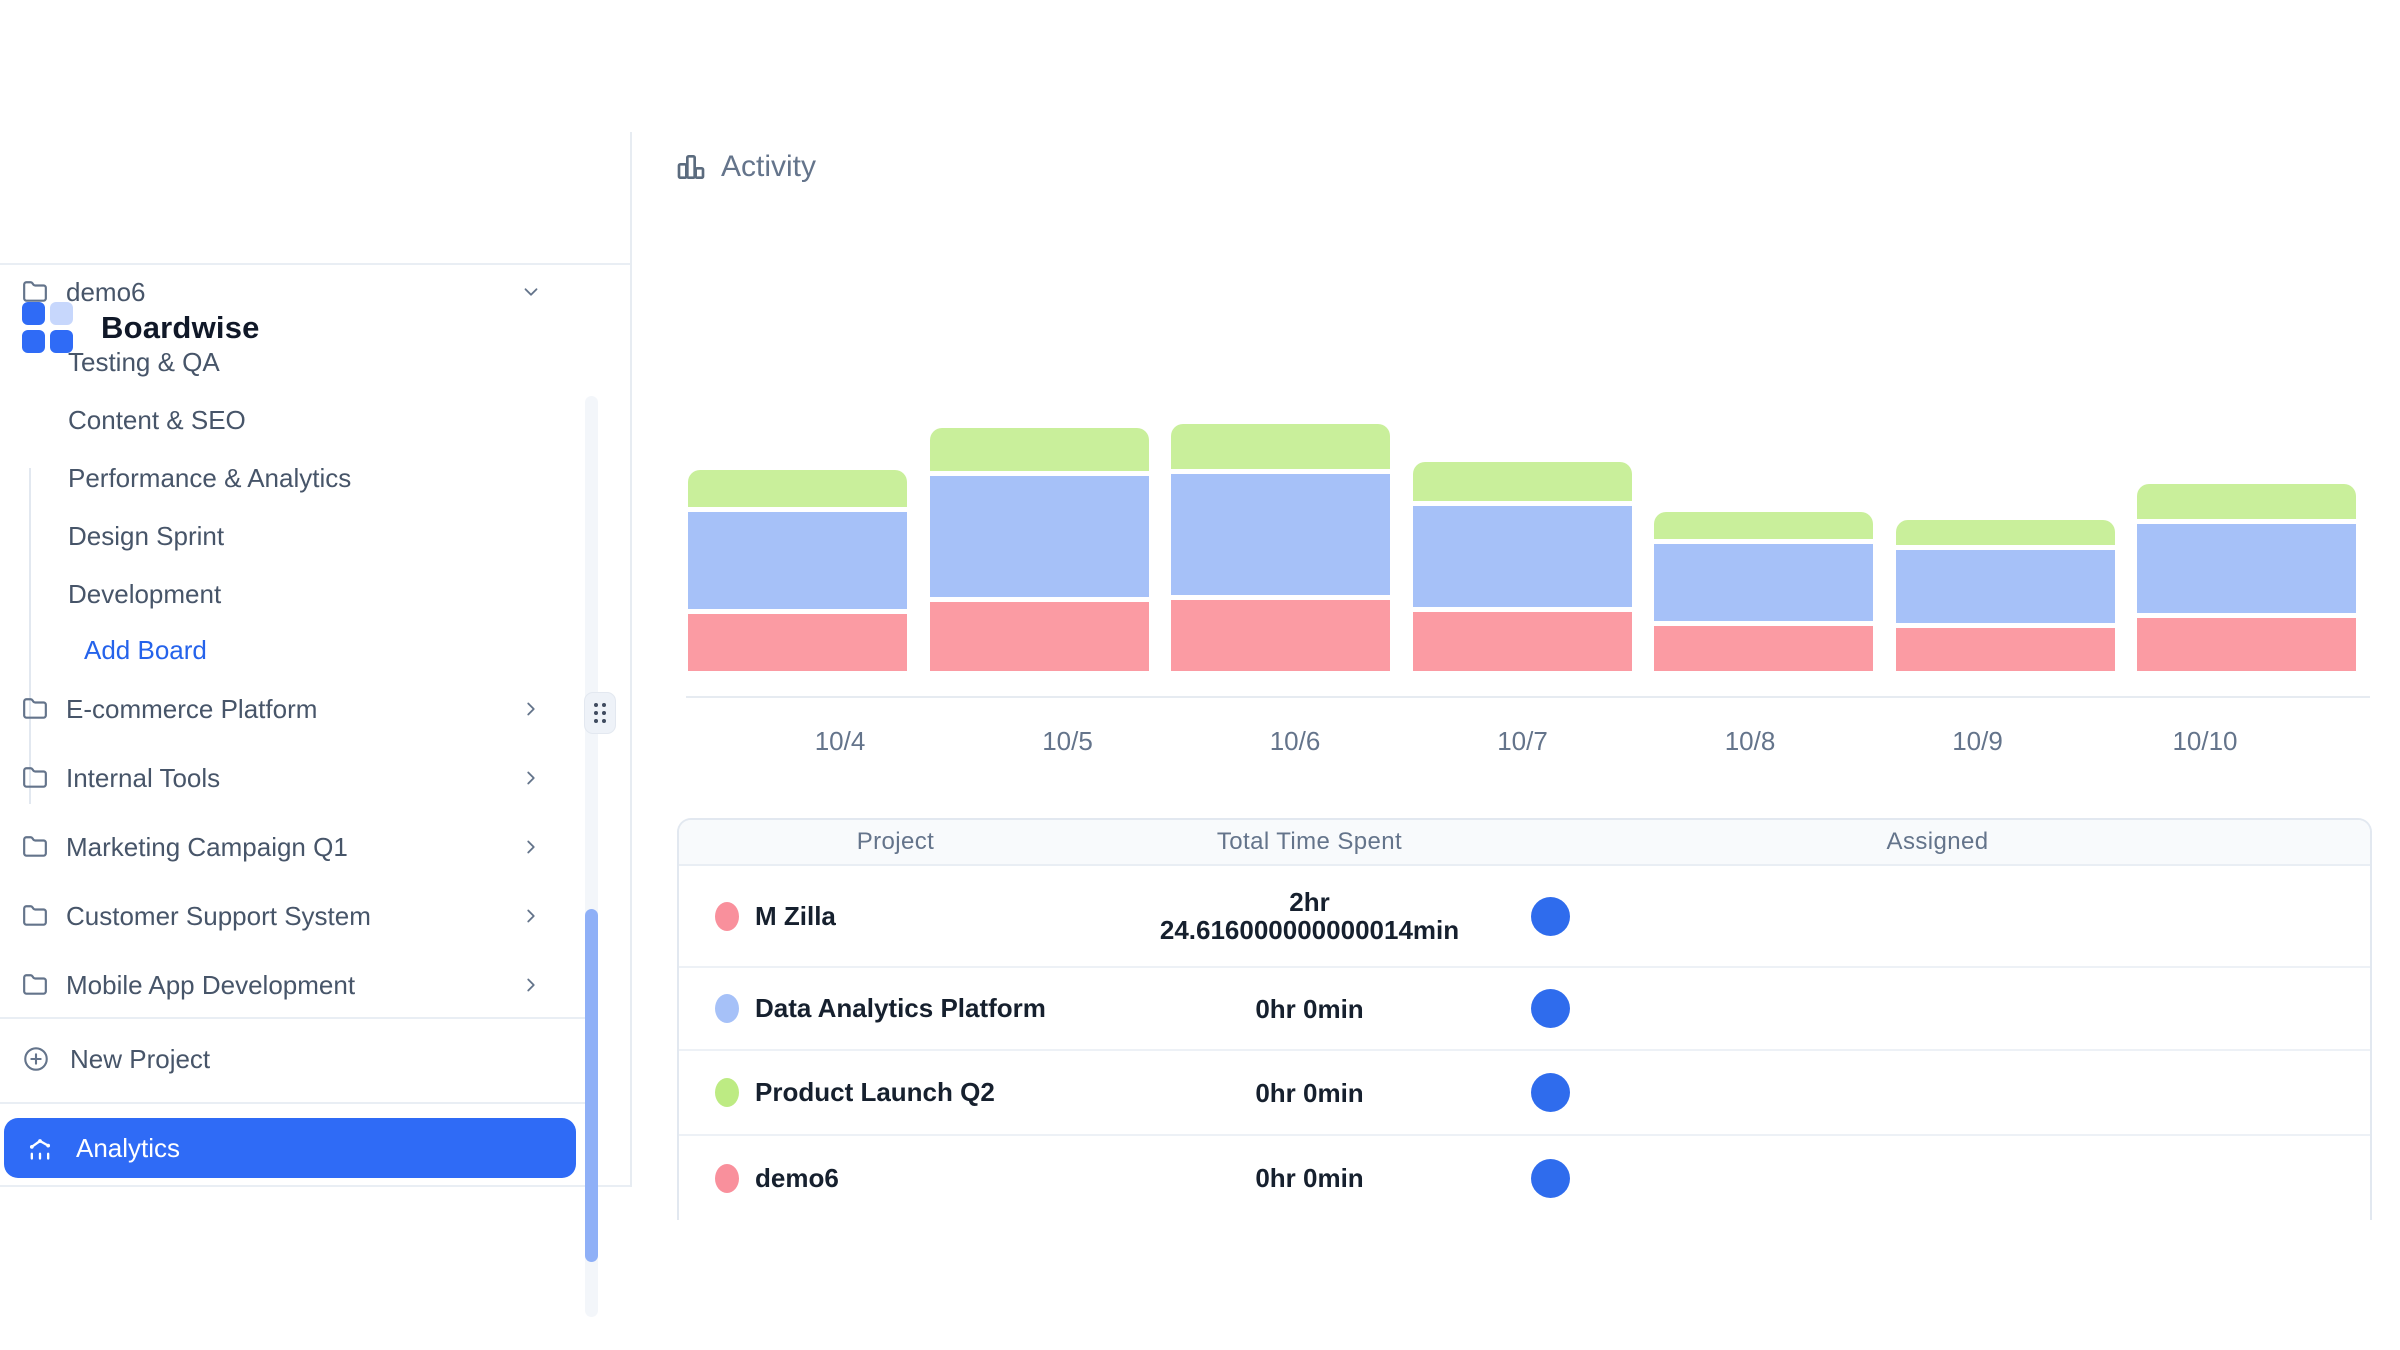 The height and width of the screenshot is (1350, 2400). What do you see at coordinates (128, 1147) in the screenshot?
I see `analytics-label: Analytics` at bounding box center [128, 1147].